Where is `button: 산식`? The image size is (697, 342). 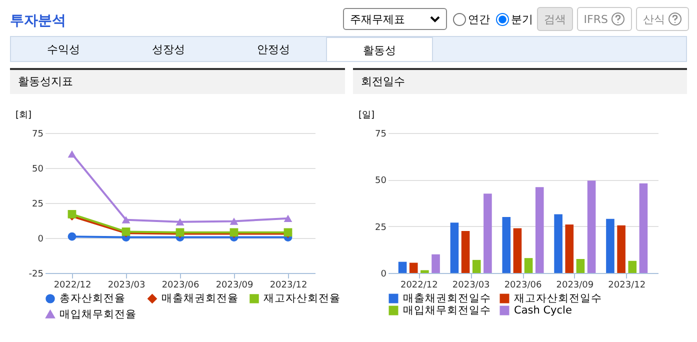 button: 산식 is located at coordinates (662, 19).